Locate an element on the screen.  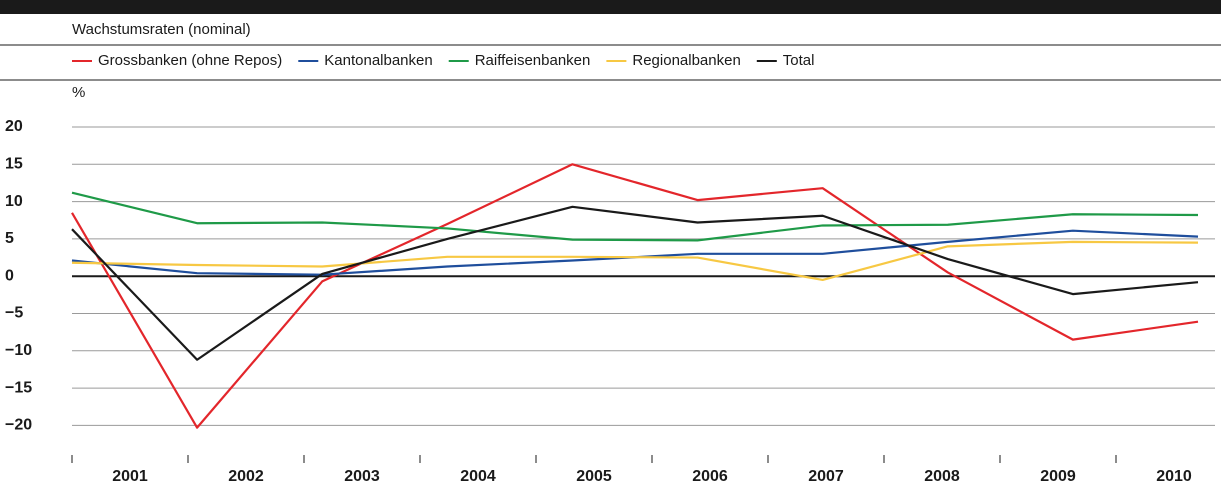
x-tick-label: 2007 is located at coordinates (826, 476).